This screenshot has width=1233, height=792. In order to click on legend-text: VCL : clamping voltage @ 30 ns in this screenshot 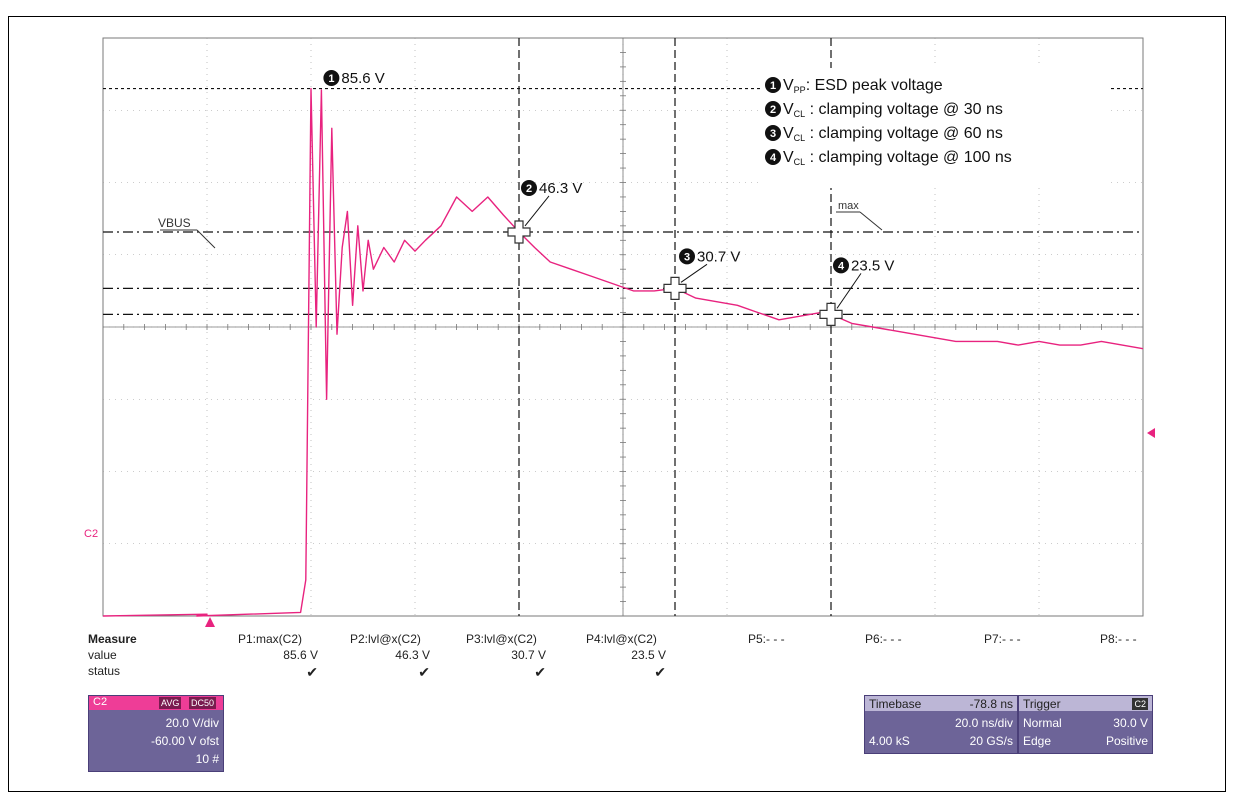, I will do `click(893, 110)`.